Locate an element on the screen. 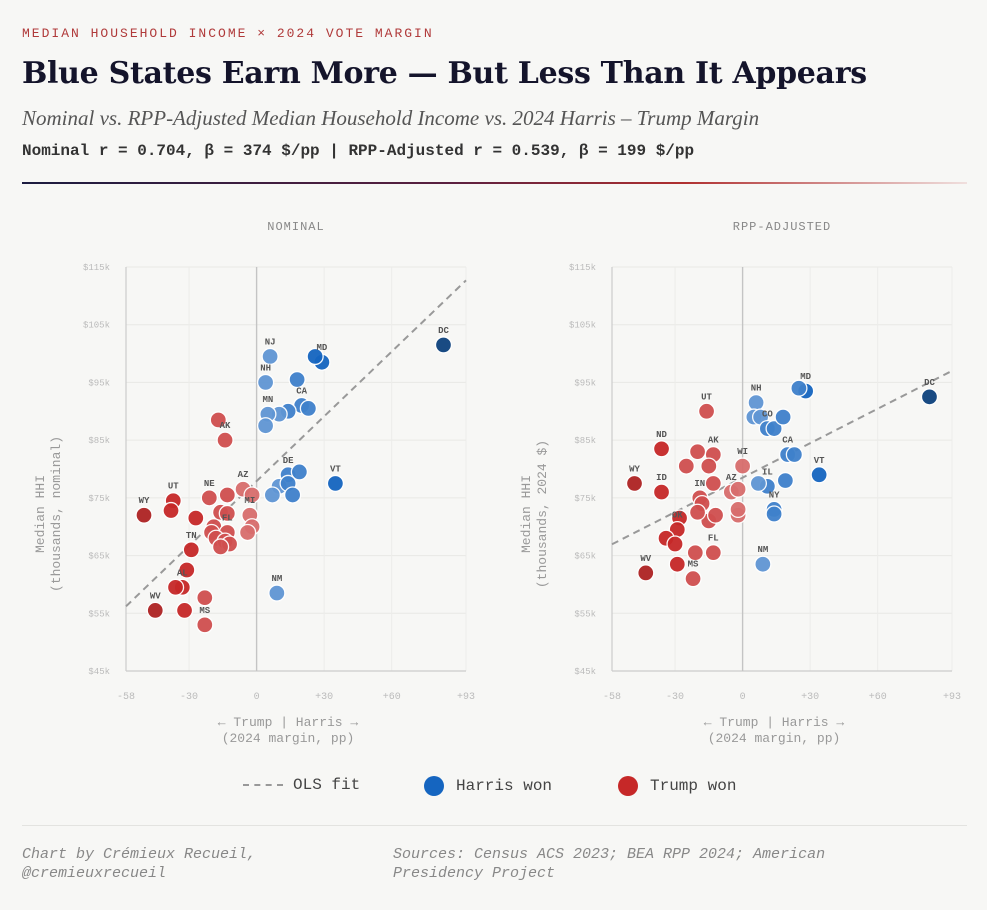 Image resolution: width=987 pixels, height=910 pixels. legend-item-trump: Trump won is located at coordinates (677, 786).